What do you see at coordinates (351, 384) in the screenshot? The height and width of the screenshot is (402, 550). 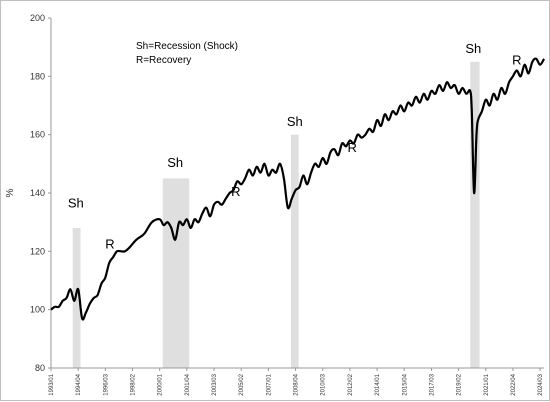 I see `x-tick-label-11: 2012/02` at bounding box center [351, 384].